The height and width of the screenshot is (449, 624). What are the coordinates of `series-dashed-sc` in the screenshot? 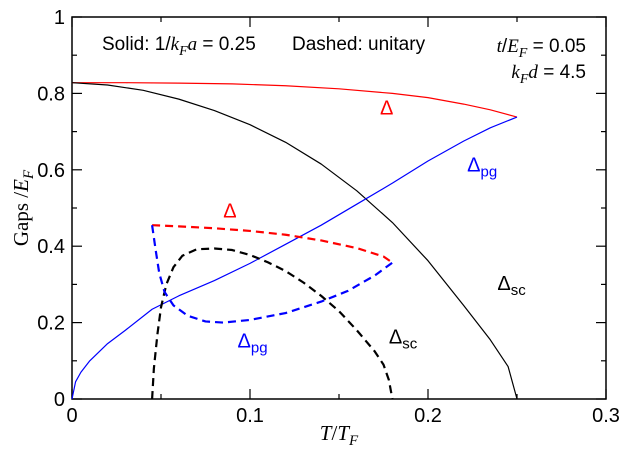 It's located at (272, 323).